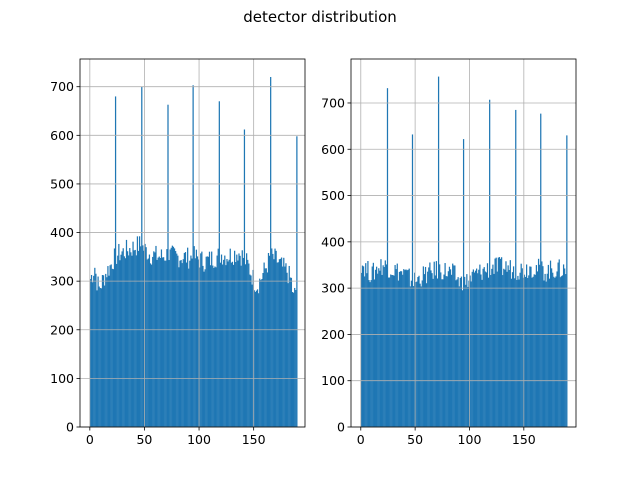 The width and height of the screenshot is (640, 480). I want to click on y-tick-label: 200, so click(333, 334).